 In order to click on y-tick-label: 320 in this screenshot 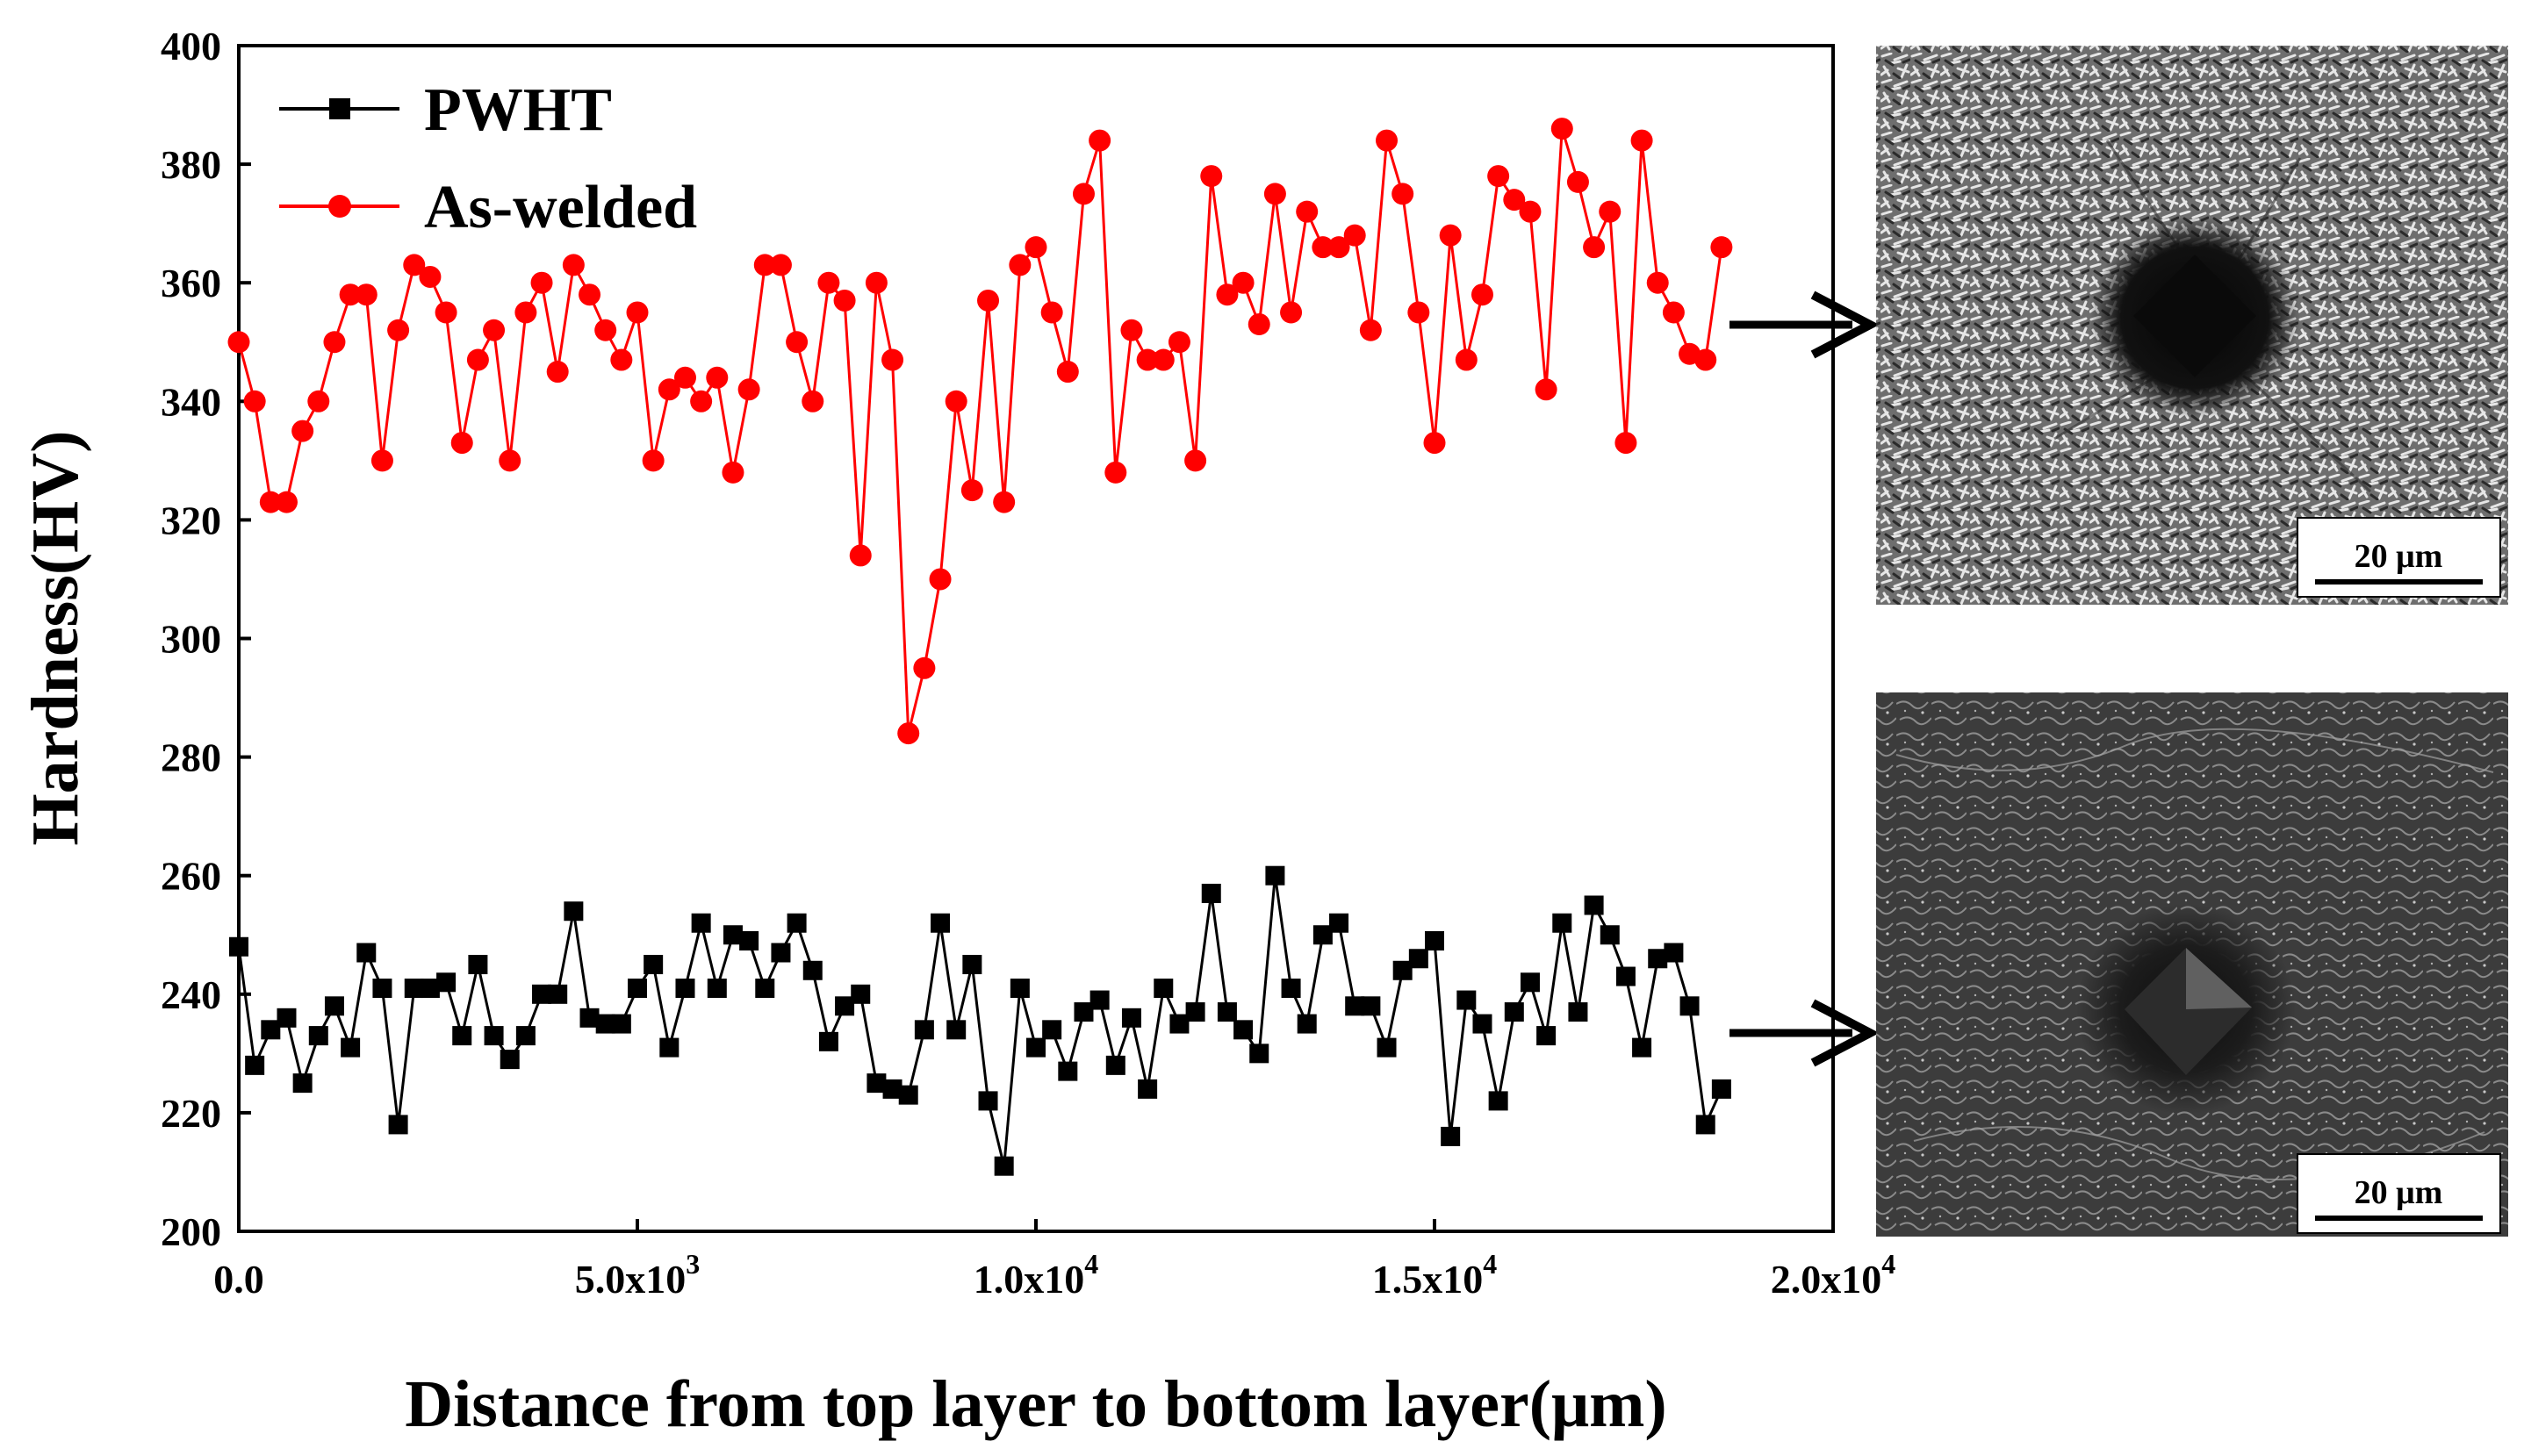, I will do `click(191, 520)`.